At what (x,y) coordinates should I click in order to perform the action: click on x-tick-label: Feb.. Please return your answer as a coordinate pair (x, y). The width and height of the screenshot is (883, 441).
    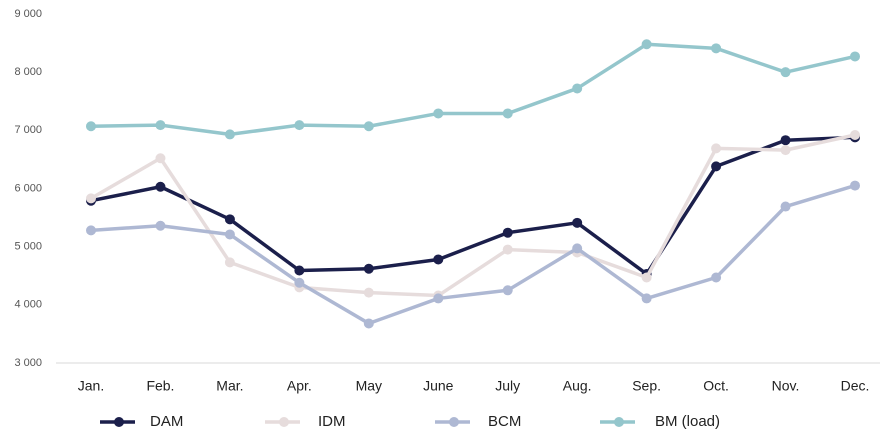
    Looking at the image, I should click on (160, 386).